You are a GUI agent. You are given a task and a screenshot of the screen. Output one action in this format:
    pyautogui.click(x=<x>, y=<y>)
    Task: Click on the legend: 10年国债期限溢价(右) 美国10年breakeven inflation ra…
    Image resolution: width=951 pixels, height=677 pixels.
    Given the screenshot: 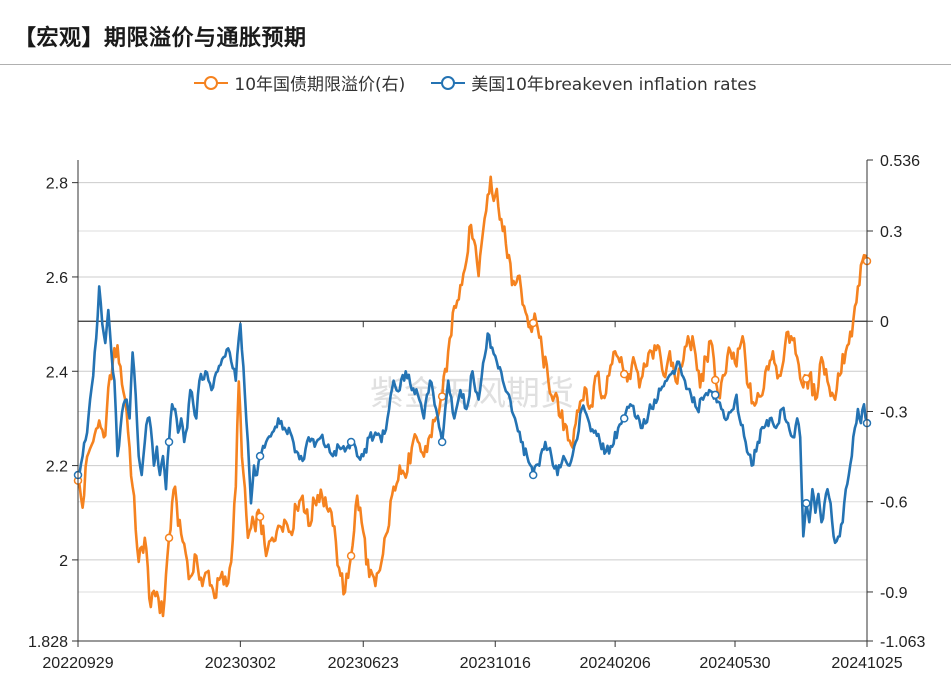 What is the action you would take?
    pyautogui.click(x=475, y=82)
    